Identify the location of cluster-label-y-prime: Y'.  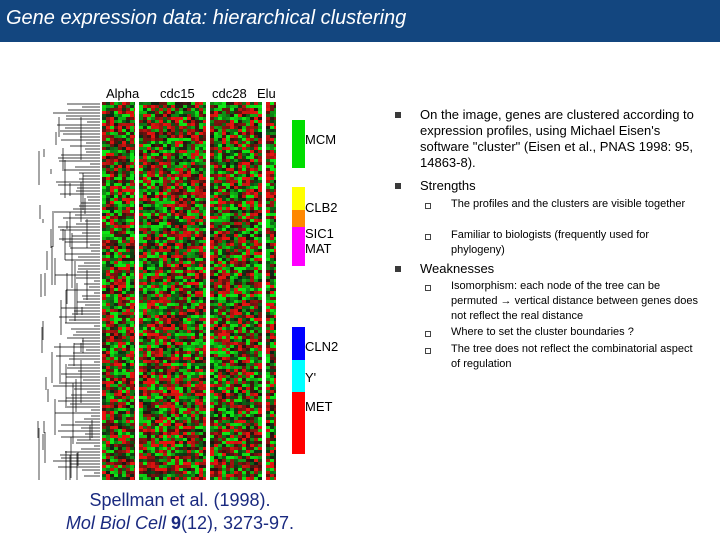
(311, 377).